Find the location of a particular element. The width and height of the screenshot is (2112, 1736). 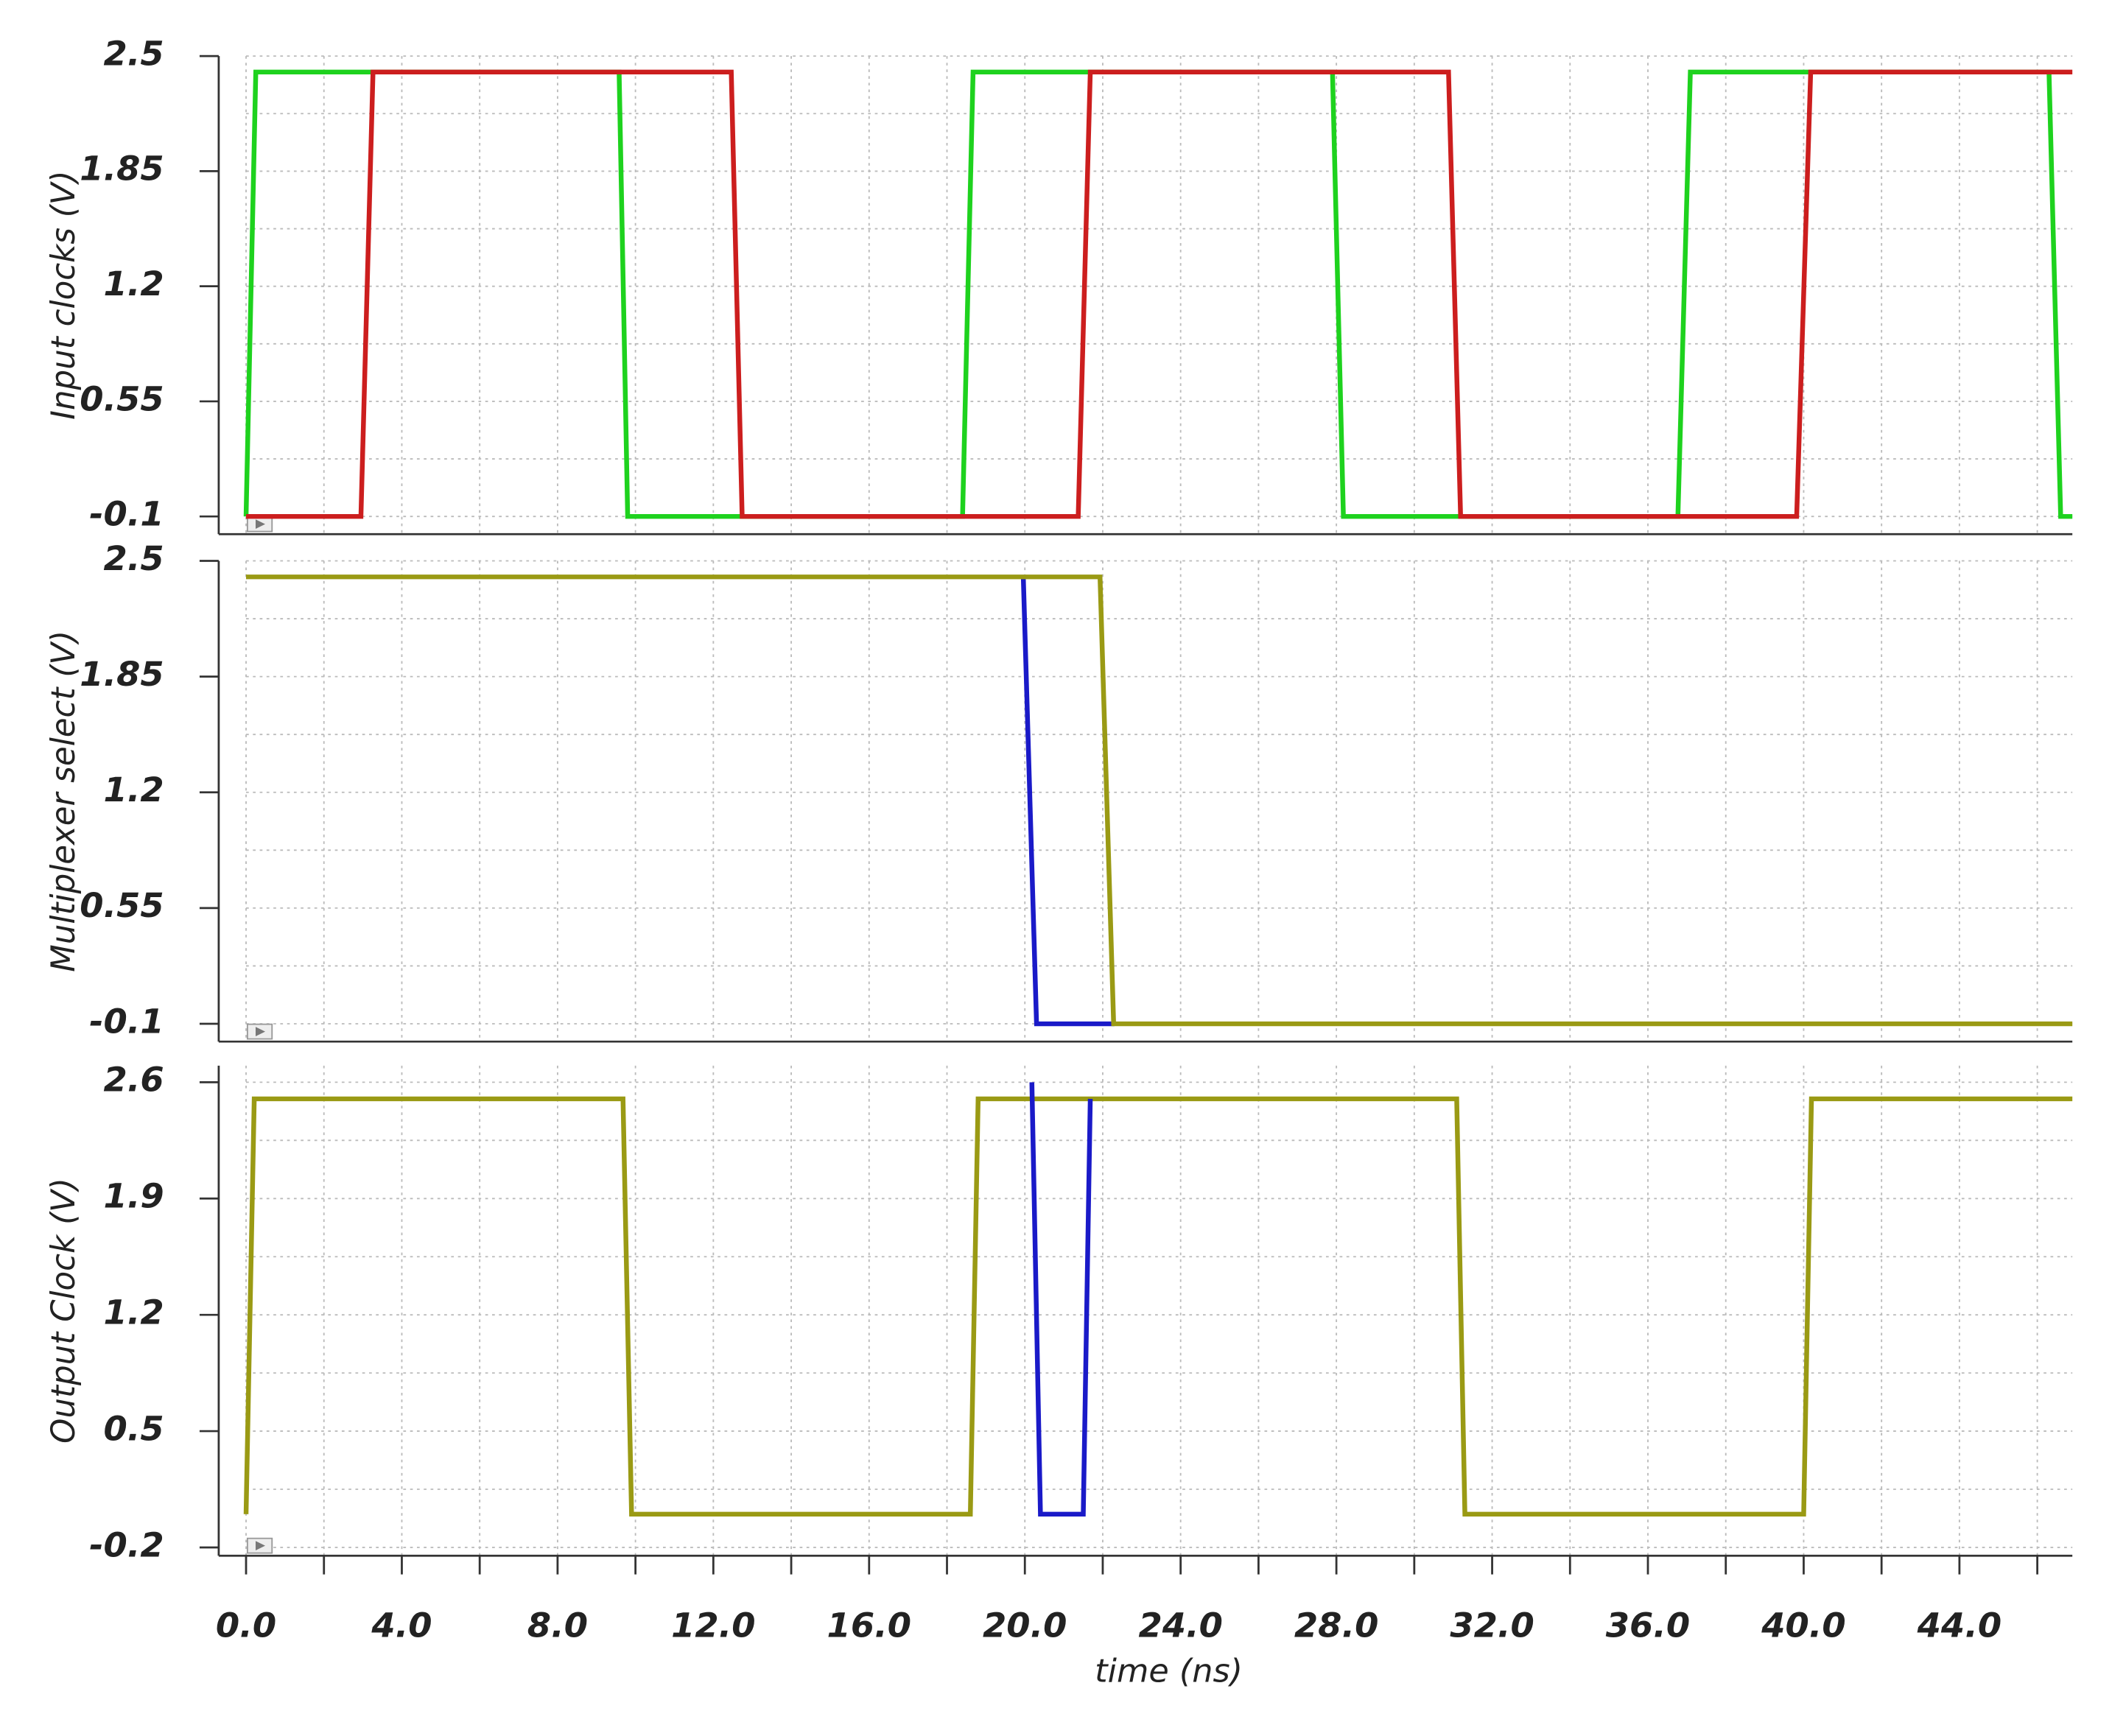

x-tick-label: 44.0 is located at coordinates (1959, 1625).